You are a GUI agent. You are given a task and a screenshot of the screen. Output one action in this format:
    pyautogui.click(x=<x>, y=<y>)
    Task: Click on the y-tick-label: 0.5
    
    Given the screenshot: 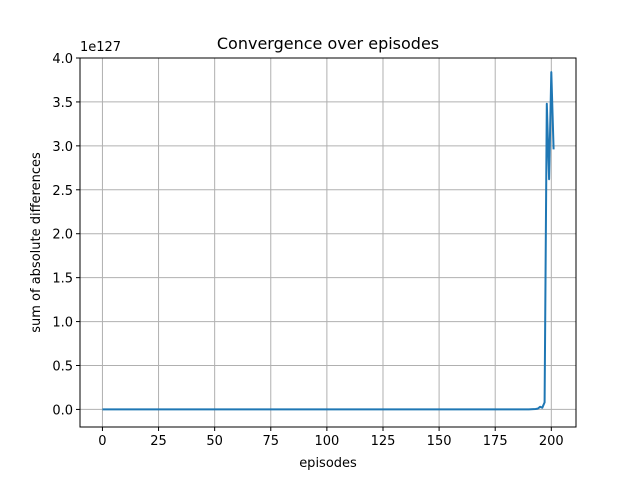 What is the action you would take?
    pyautogui.click(x=62, y=367)
    